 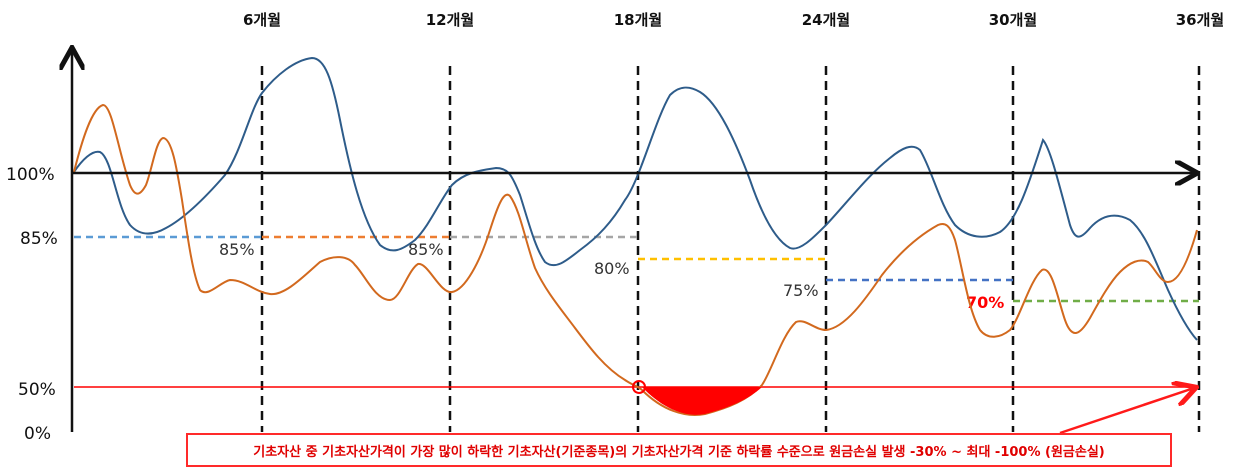 What do you see at coordinates (237, 249) in the screenshot?
I see `barrier-label-1: 85%` at bounding box center [237, 249].